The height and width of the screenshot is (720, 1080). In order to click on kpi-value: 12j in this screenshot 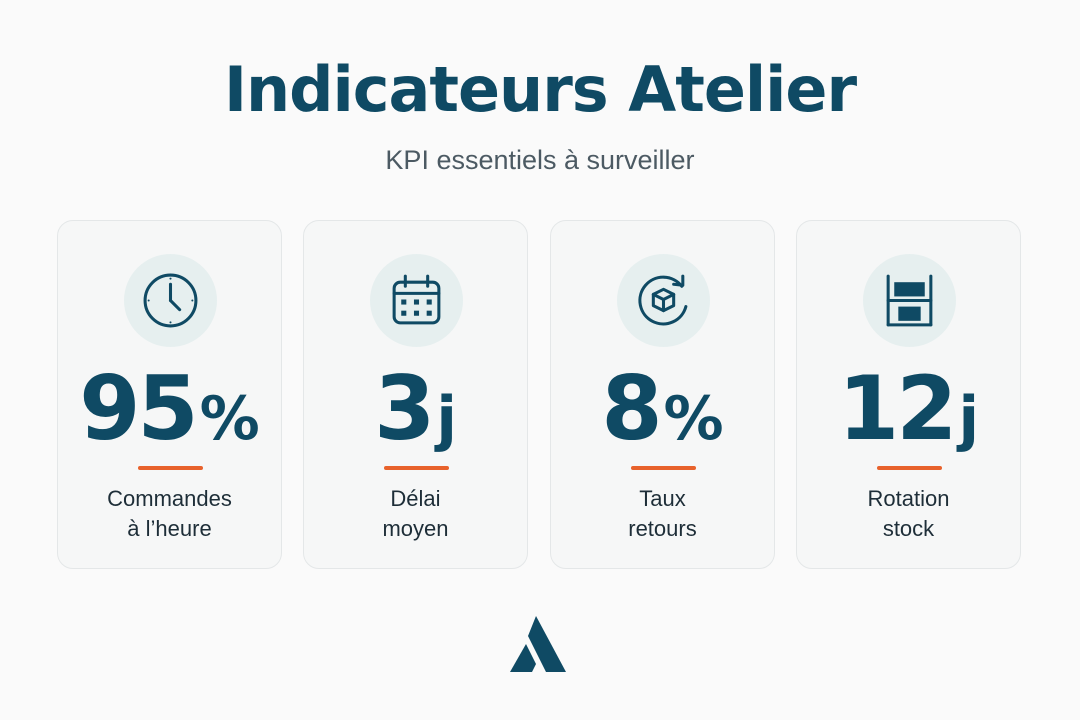, I will do `click(908, 408)`.